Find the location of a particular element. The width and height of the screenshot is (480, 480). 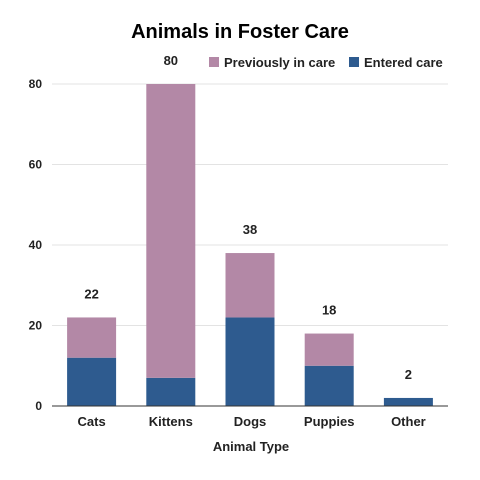

x-tick-label: Puppies is located at coordinates (329, 421).